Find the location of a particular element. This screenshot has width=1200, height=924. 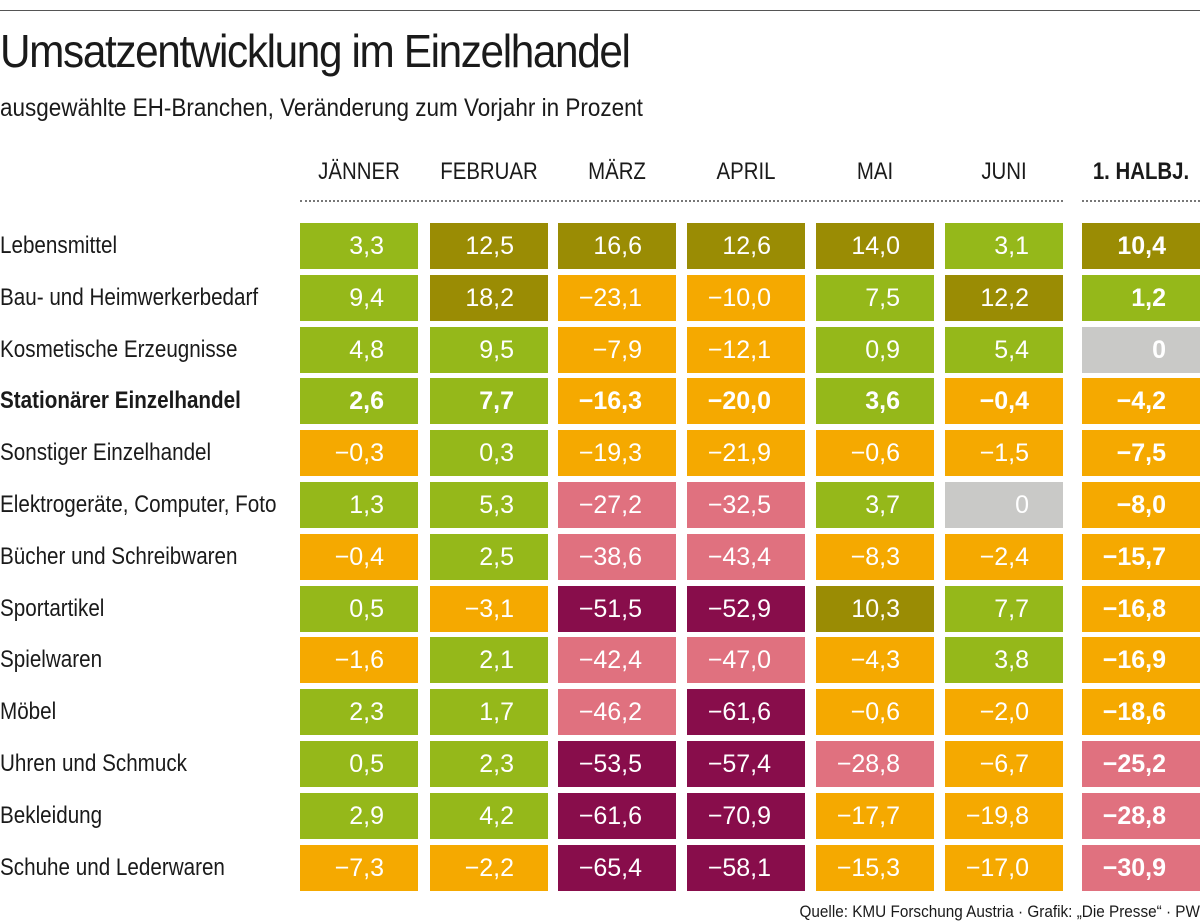

row-label: Bau- und Heimwerkerbedarf is located at coordinates (129, 297).